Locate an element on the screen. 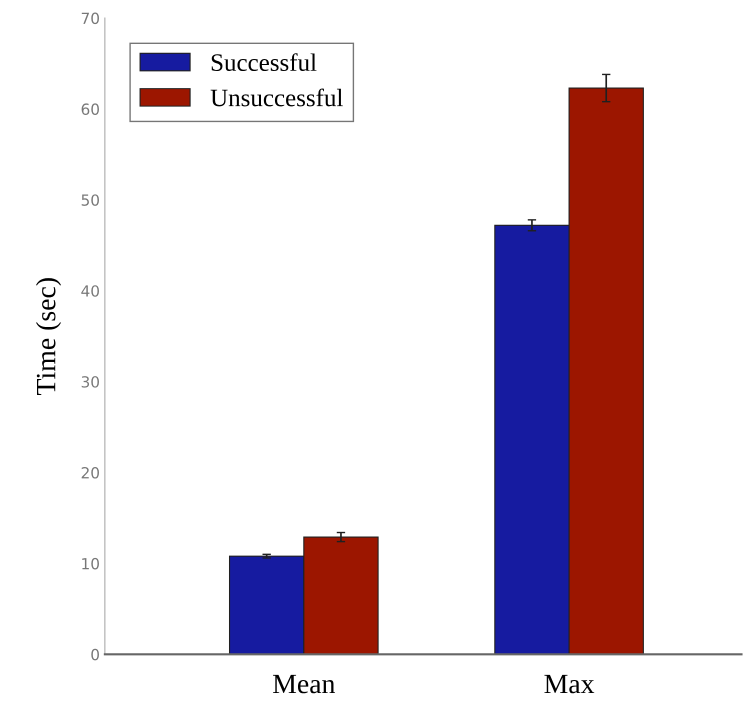 The width and height of the screenshot is (749, 723). legend-label: Successful is located at coordinates (264, 62).